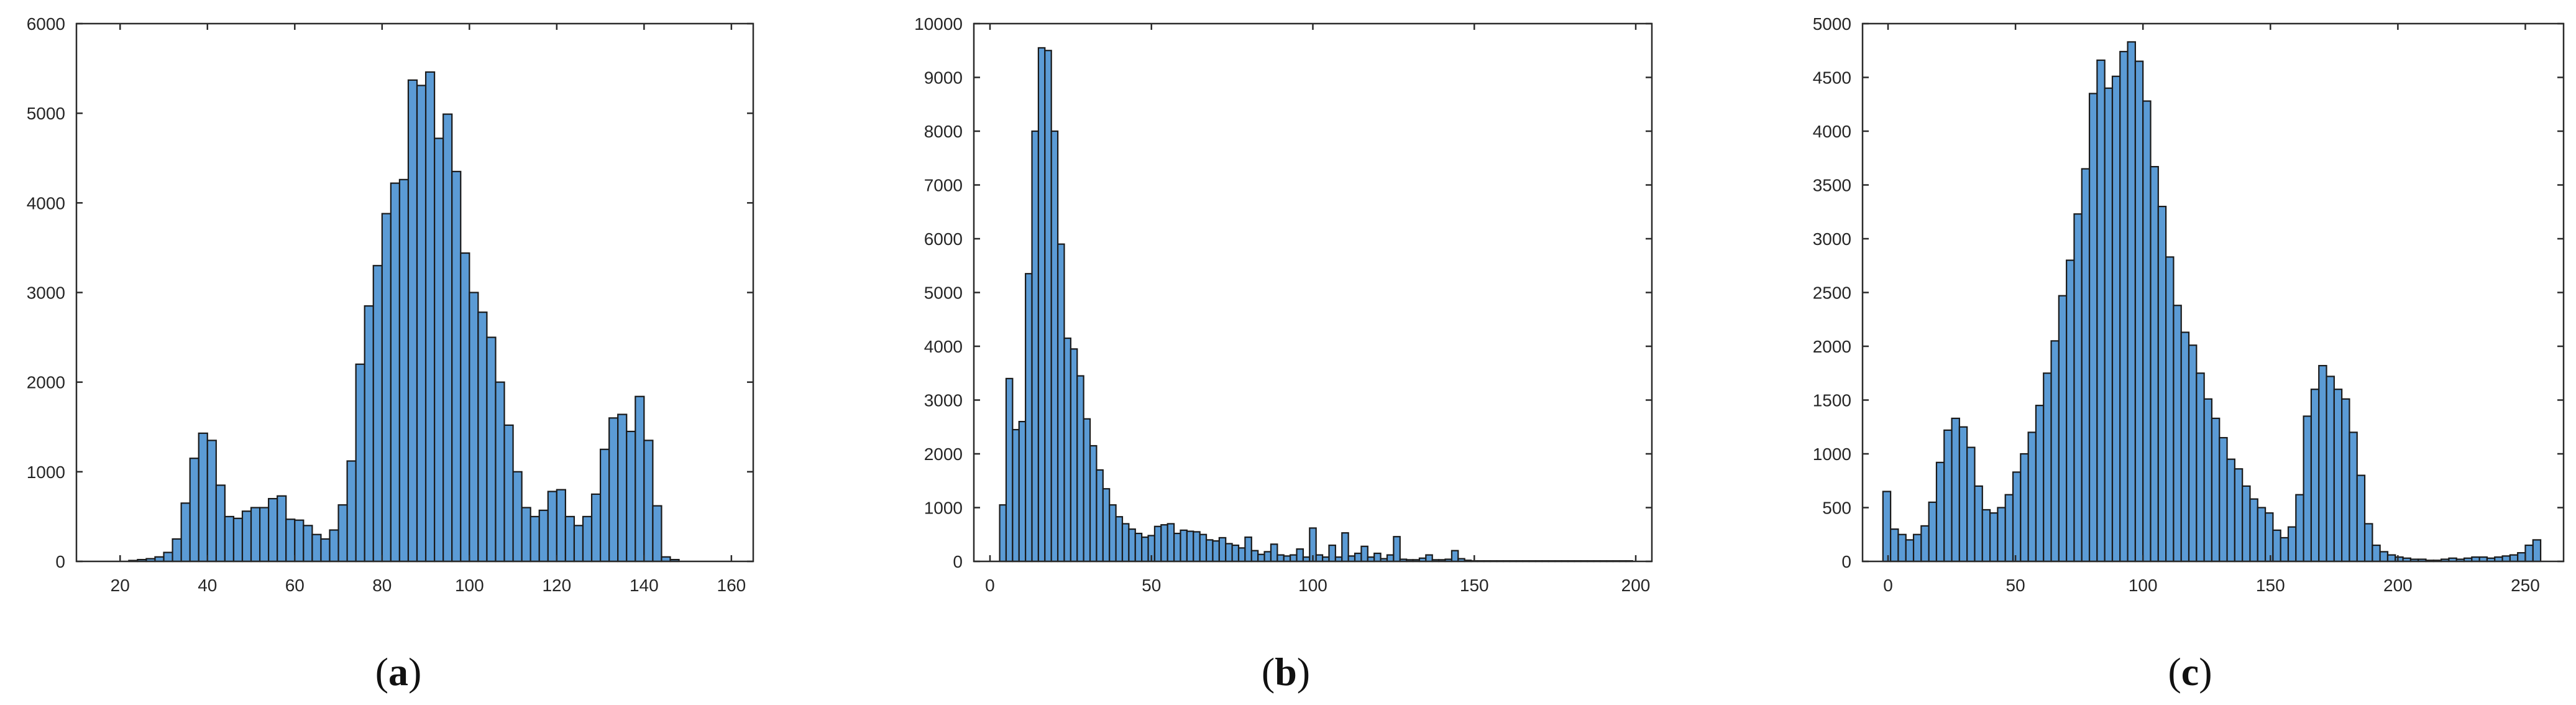  Describe the element at coordinates (1286, 672) in the screenshot. I see `panel-label-b: (b)` at that location.